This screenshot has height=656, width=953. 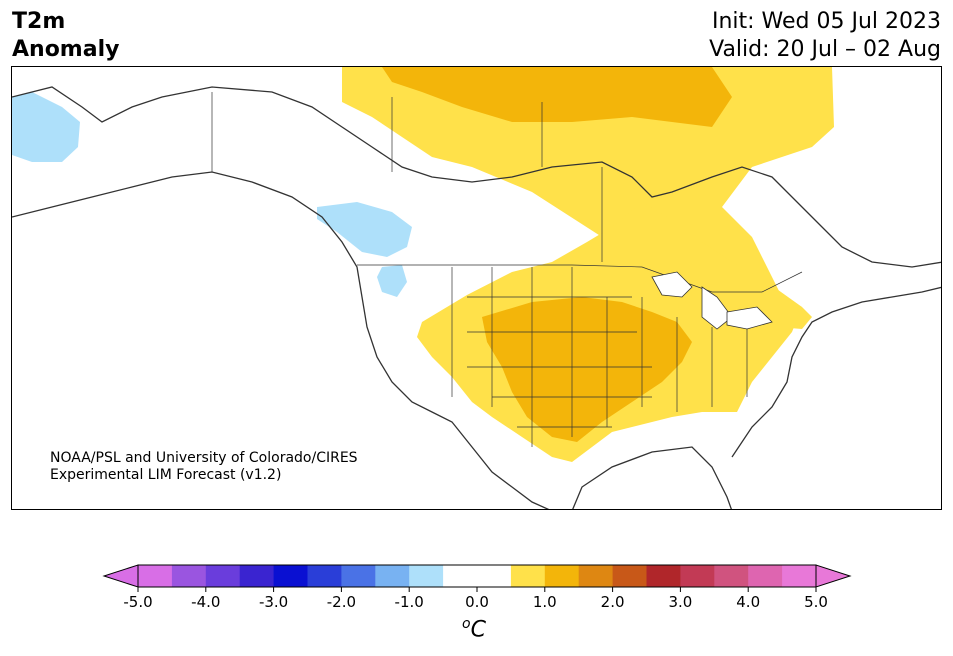 What do you see at coordinates (39, 21) in the screenshot?
I see `title-variable: T2m` at bounding box center [39, 21].